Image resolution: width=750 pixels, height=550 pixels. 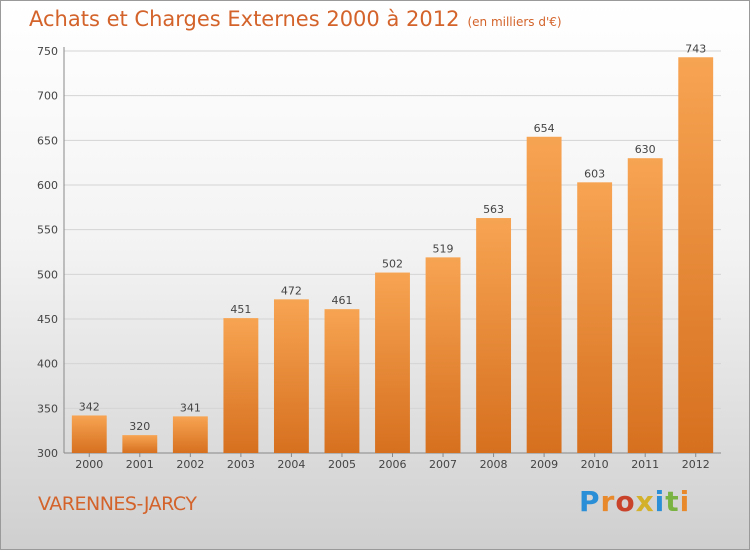 What do you see at coordinates (493, 209) in the screenshot?
I see `value-label: 563` at bounding box center [493, 209].